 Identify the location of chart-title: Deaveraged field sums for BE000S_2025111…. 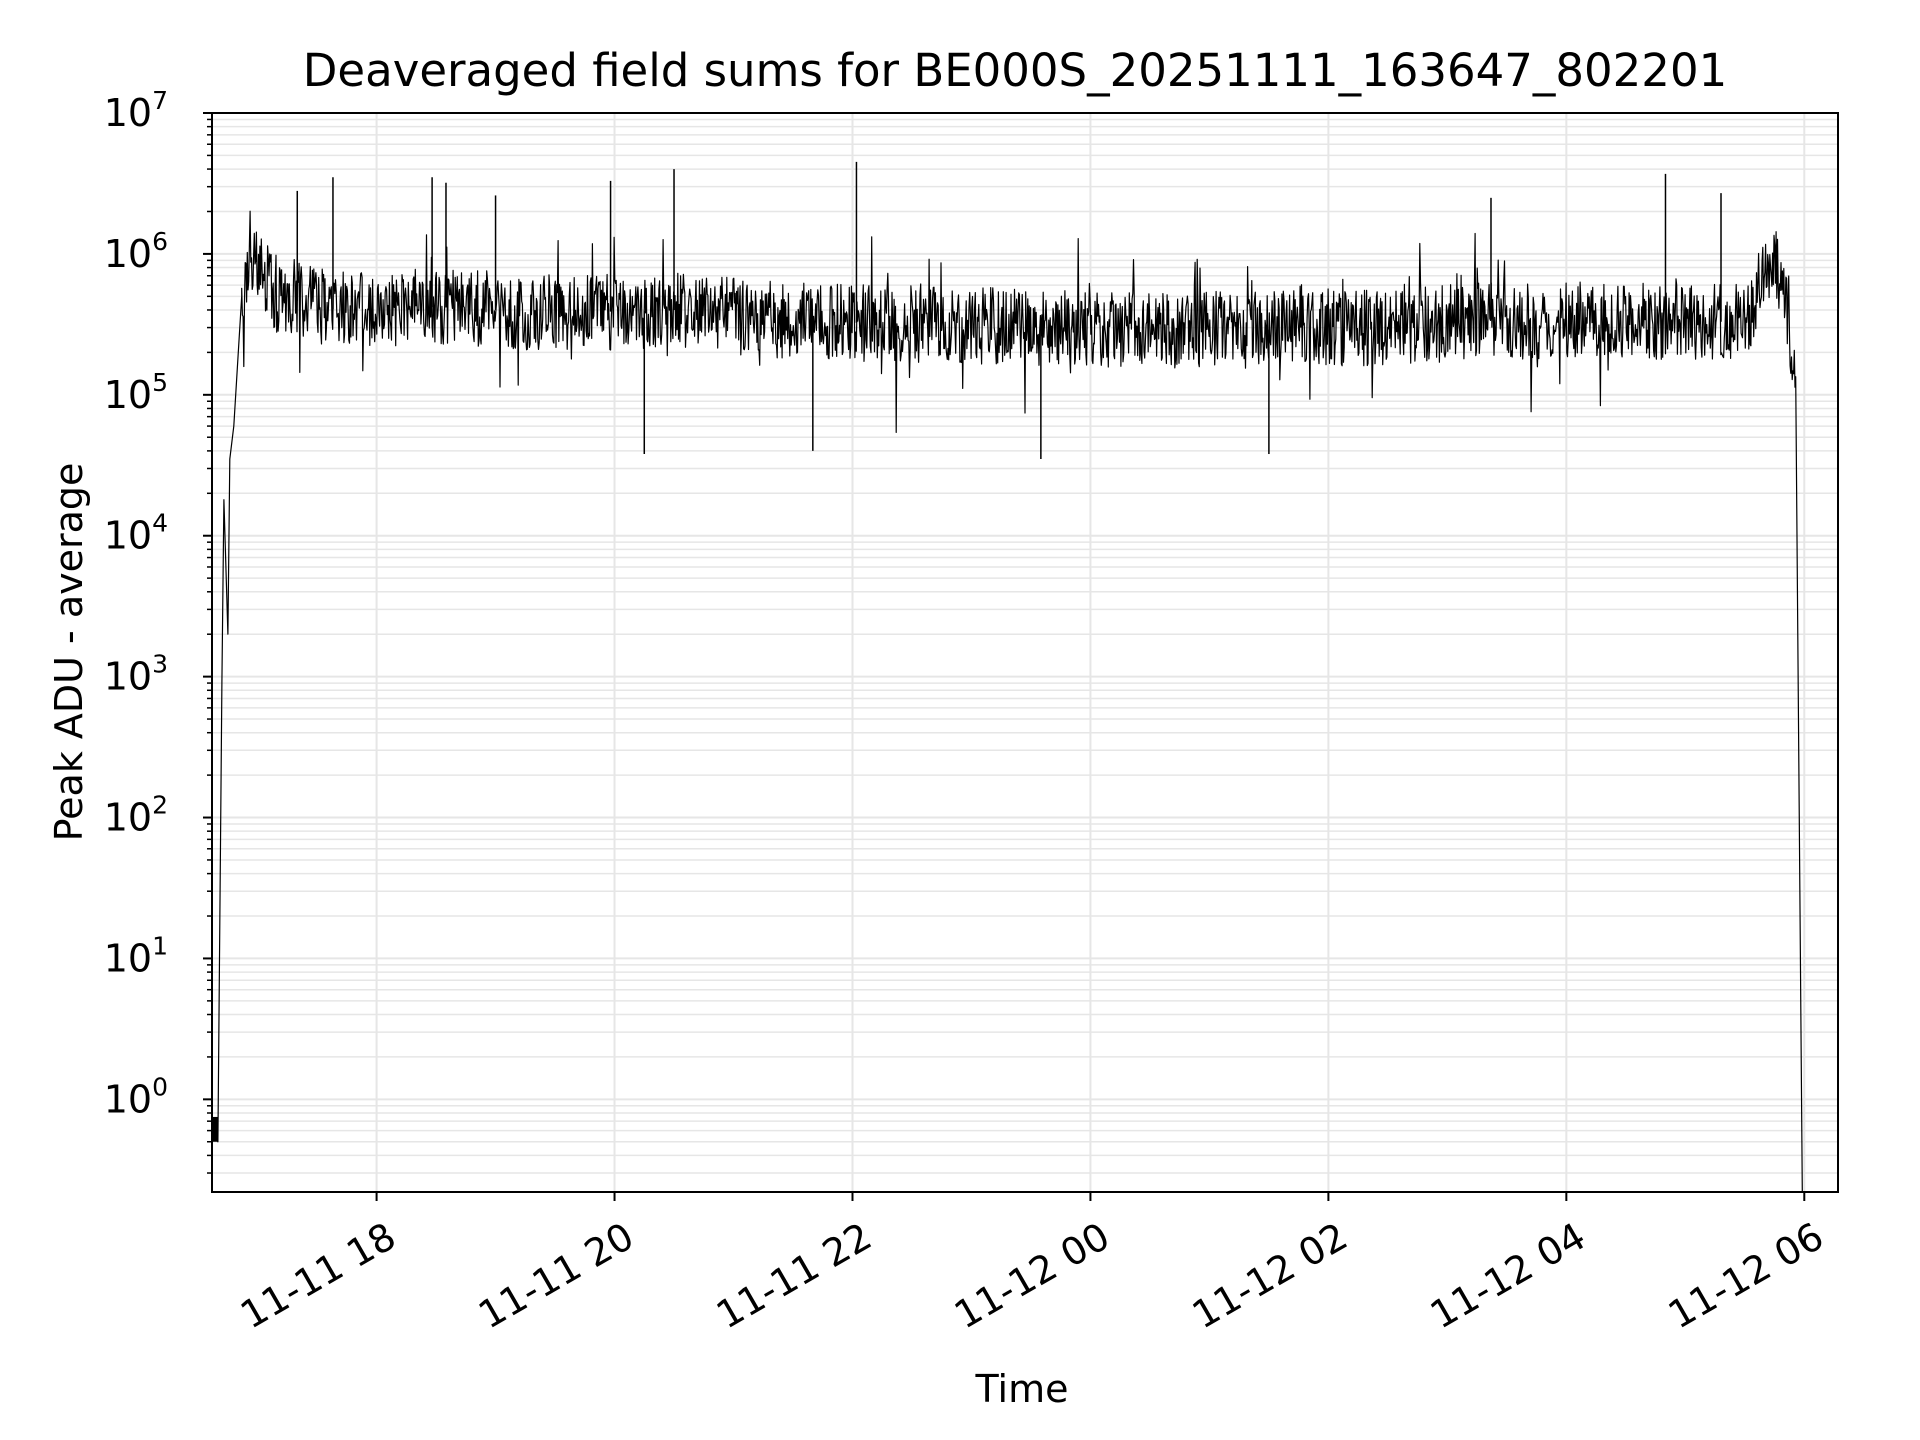
(1015, 70).